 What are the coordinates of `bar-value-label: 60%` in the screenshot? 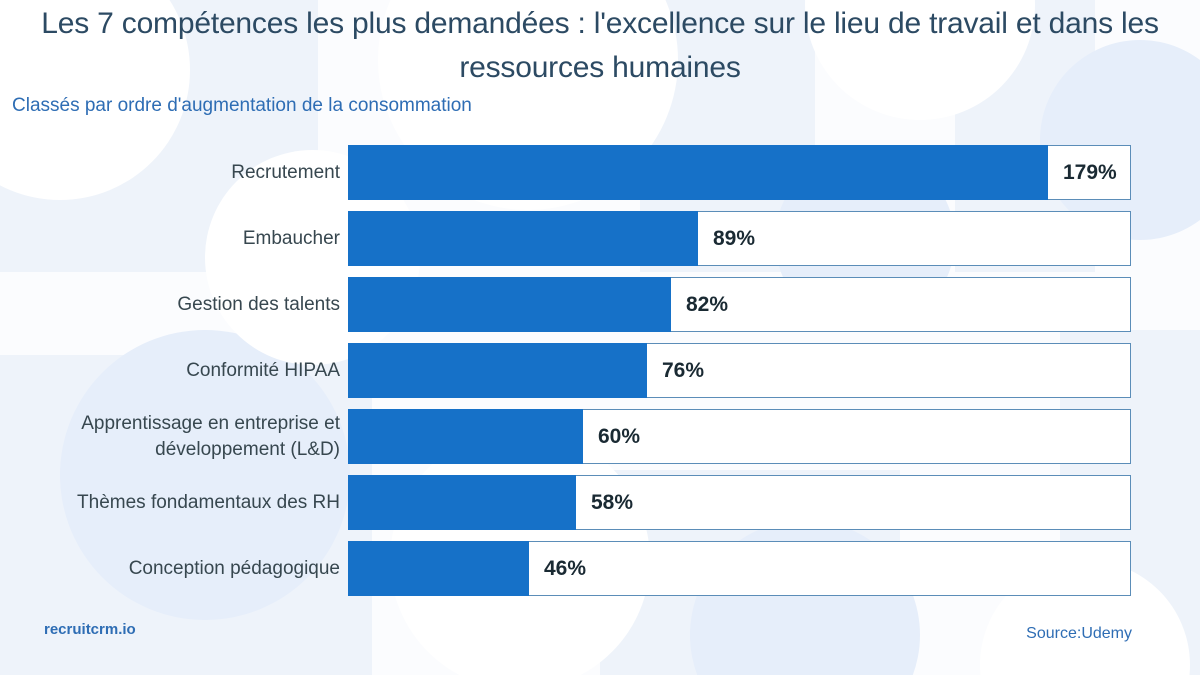 It's located at (619, 436).